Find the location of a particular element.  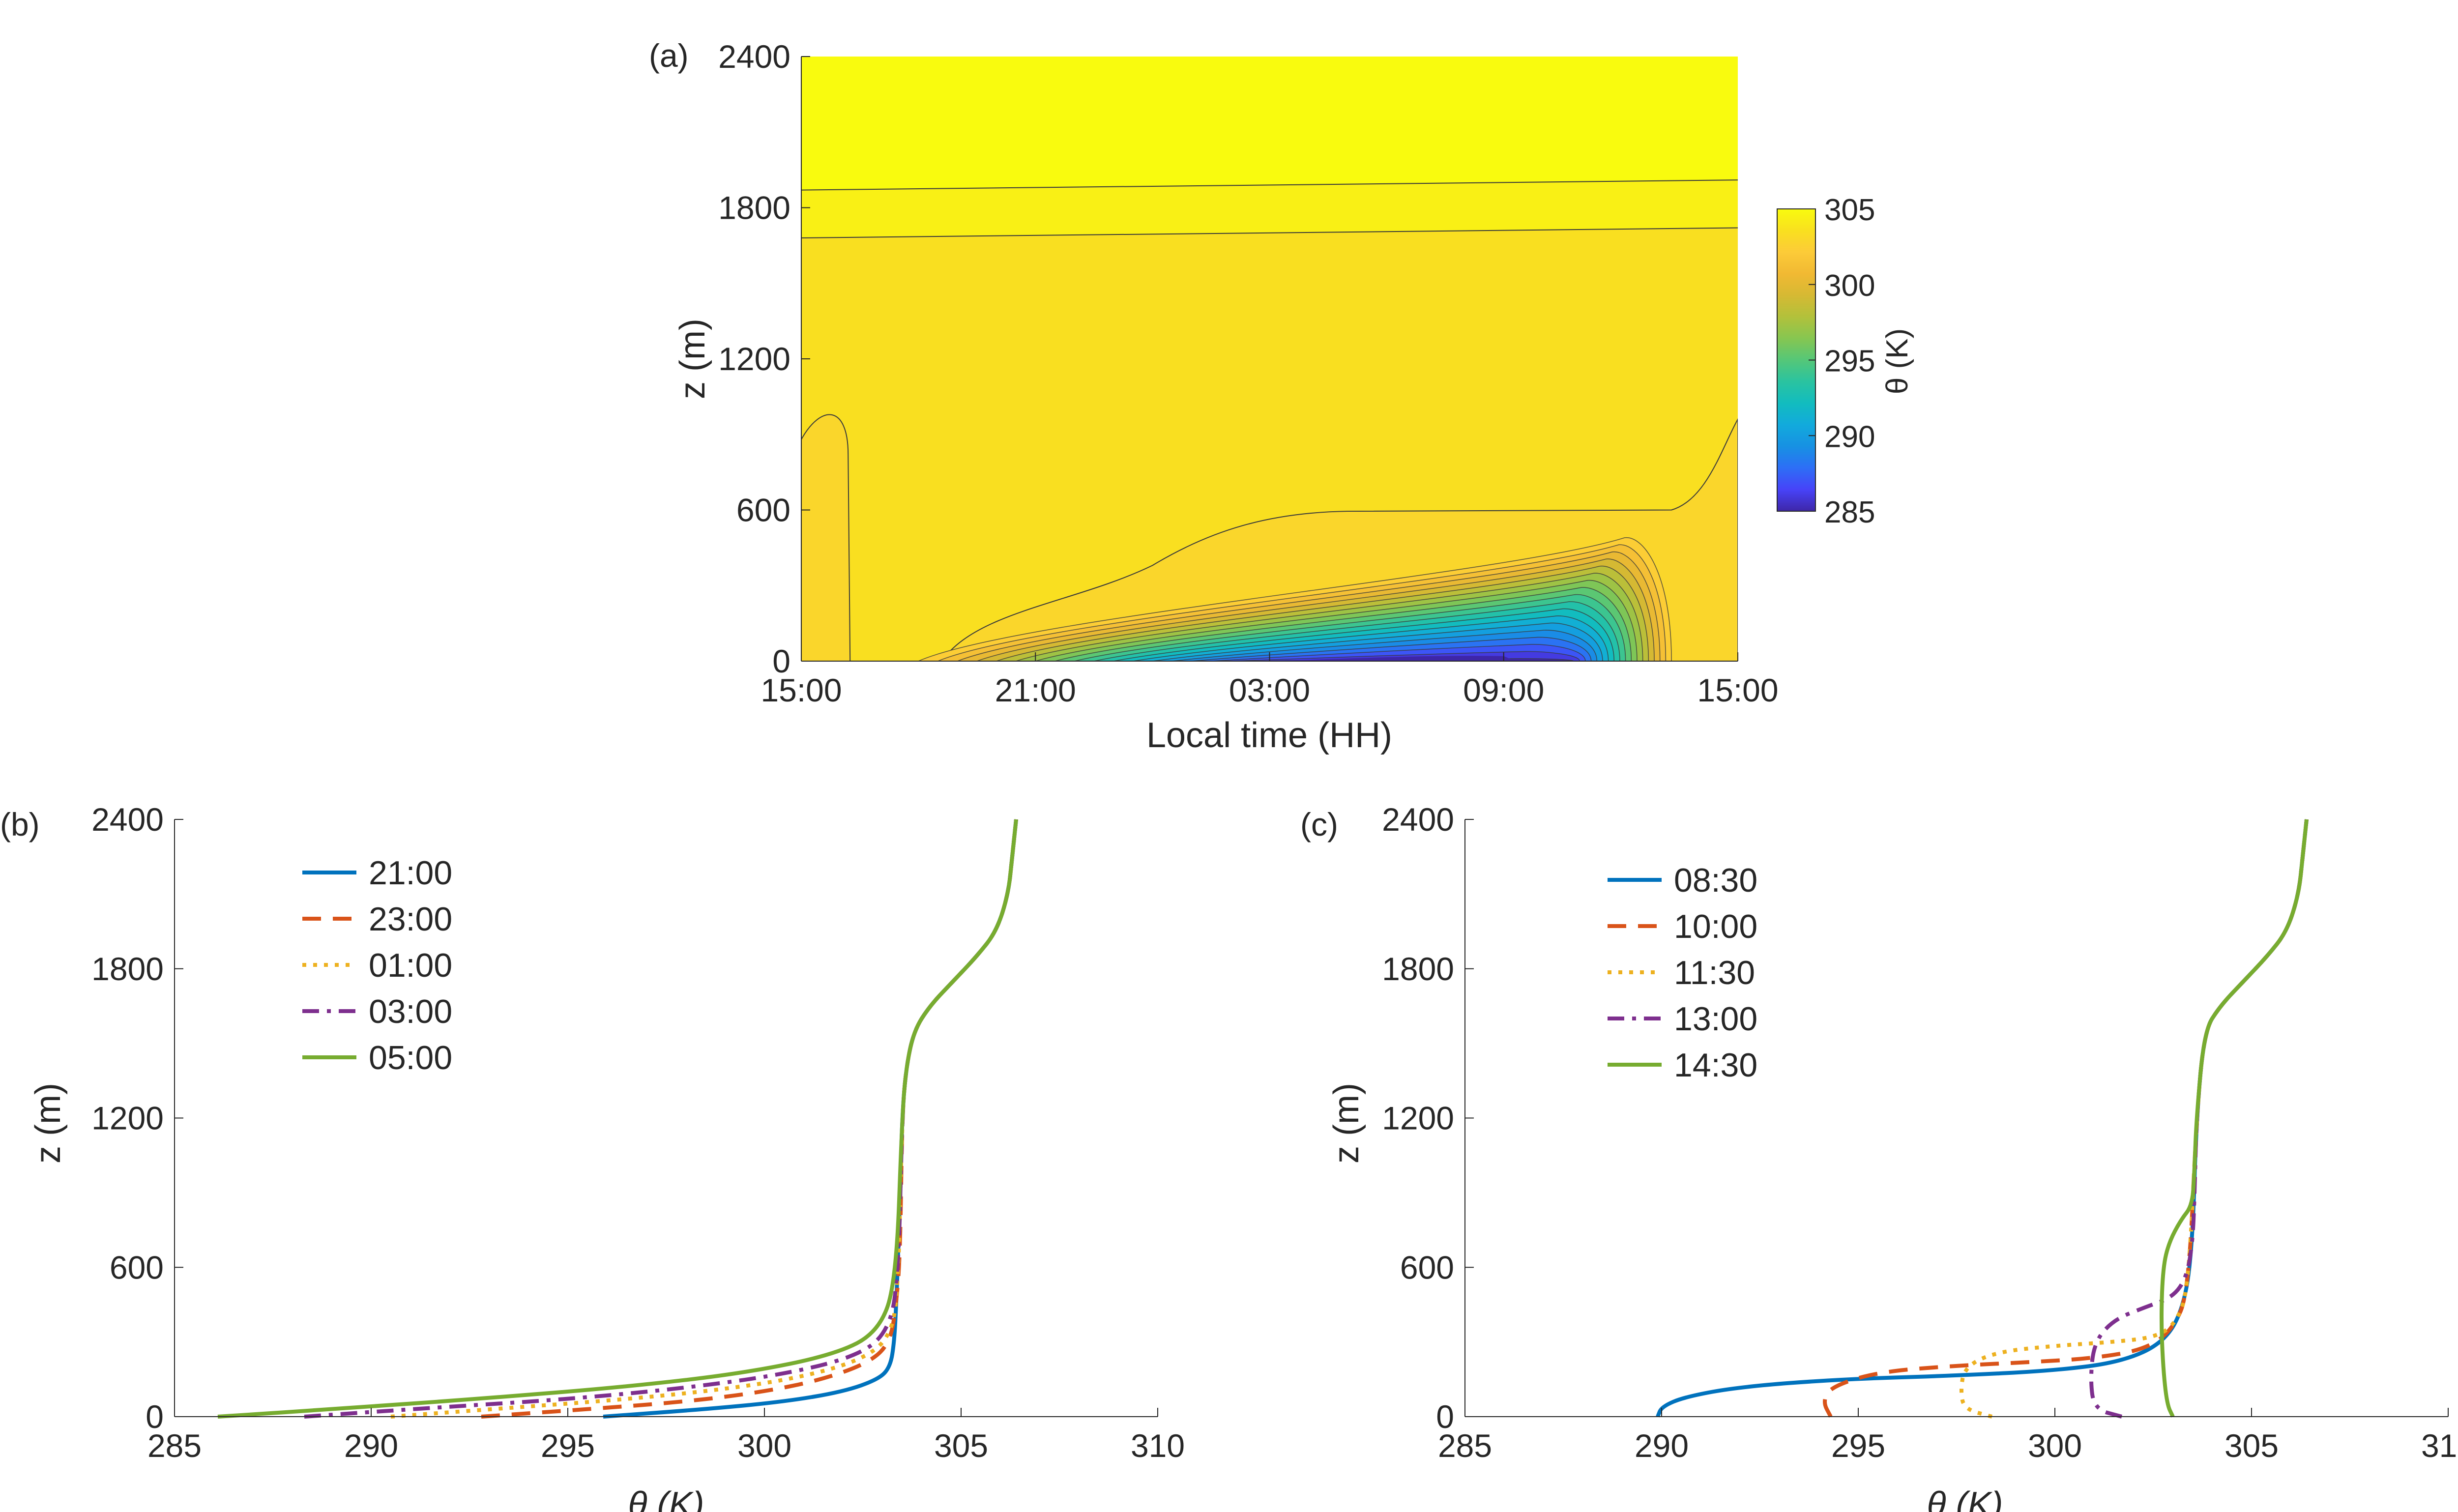

y-axis-label-a: z (m) is located at coordinates (692, 359).